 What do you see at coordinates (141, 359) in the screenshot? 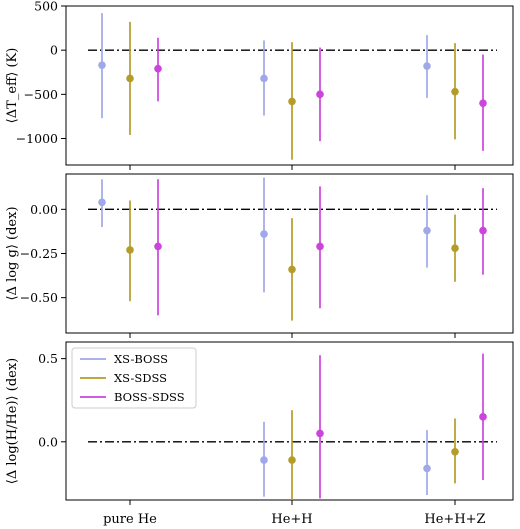
I see `legend-label: XS-BOSS` at bounding box center [141, 359].